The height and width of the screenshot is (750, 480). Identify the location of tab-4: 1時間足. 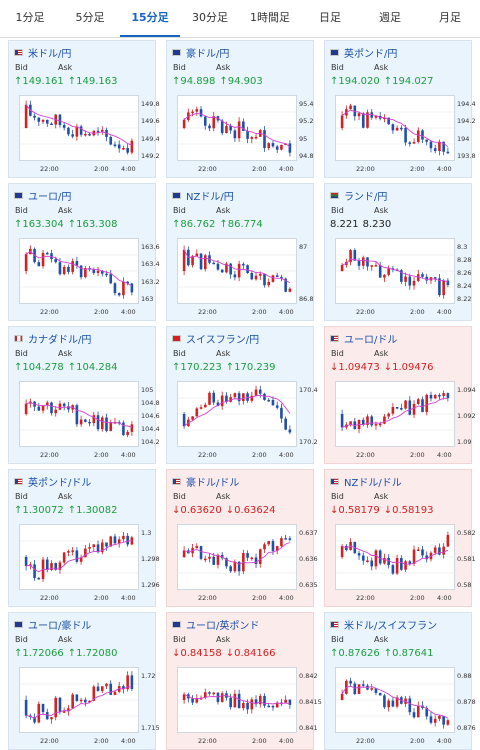
(270, 17).